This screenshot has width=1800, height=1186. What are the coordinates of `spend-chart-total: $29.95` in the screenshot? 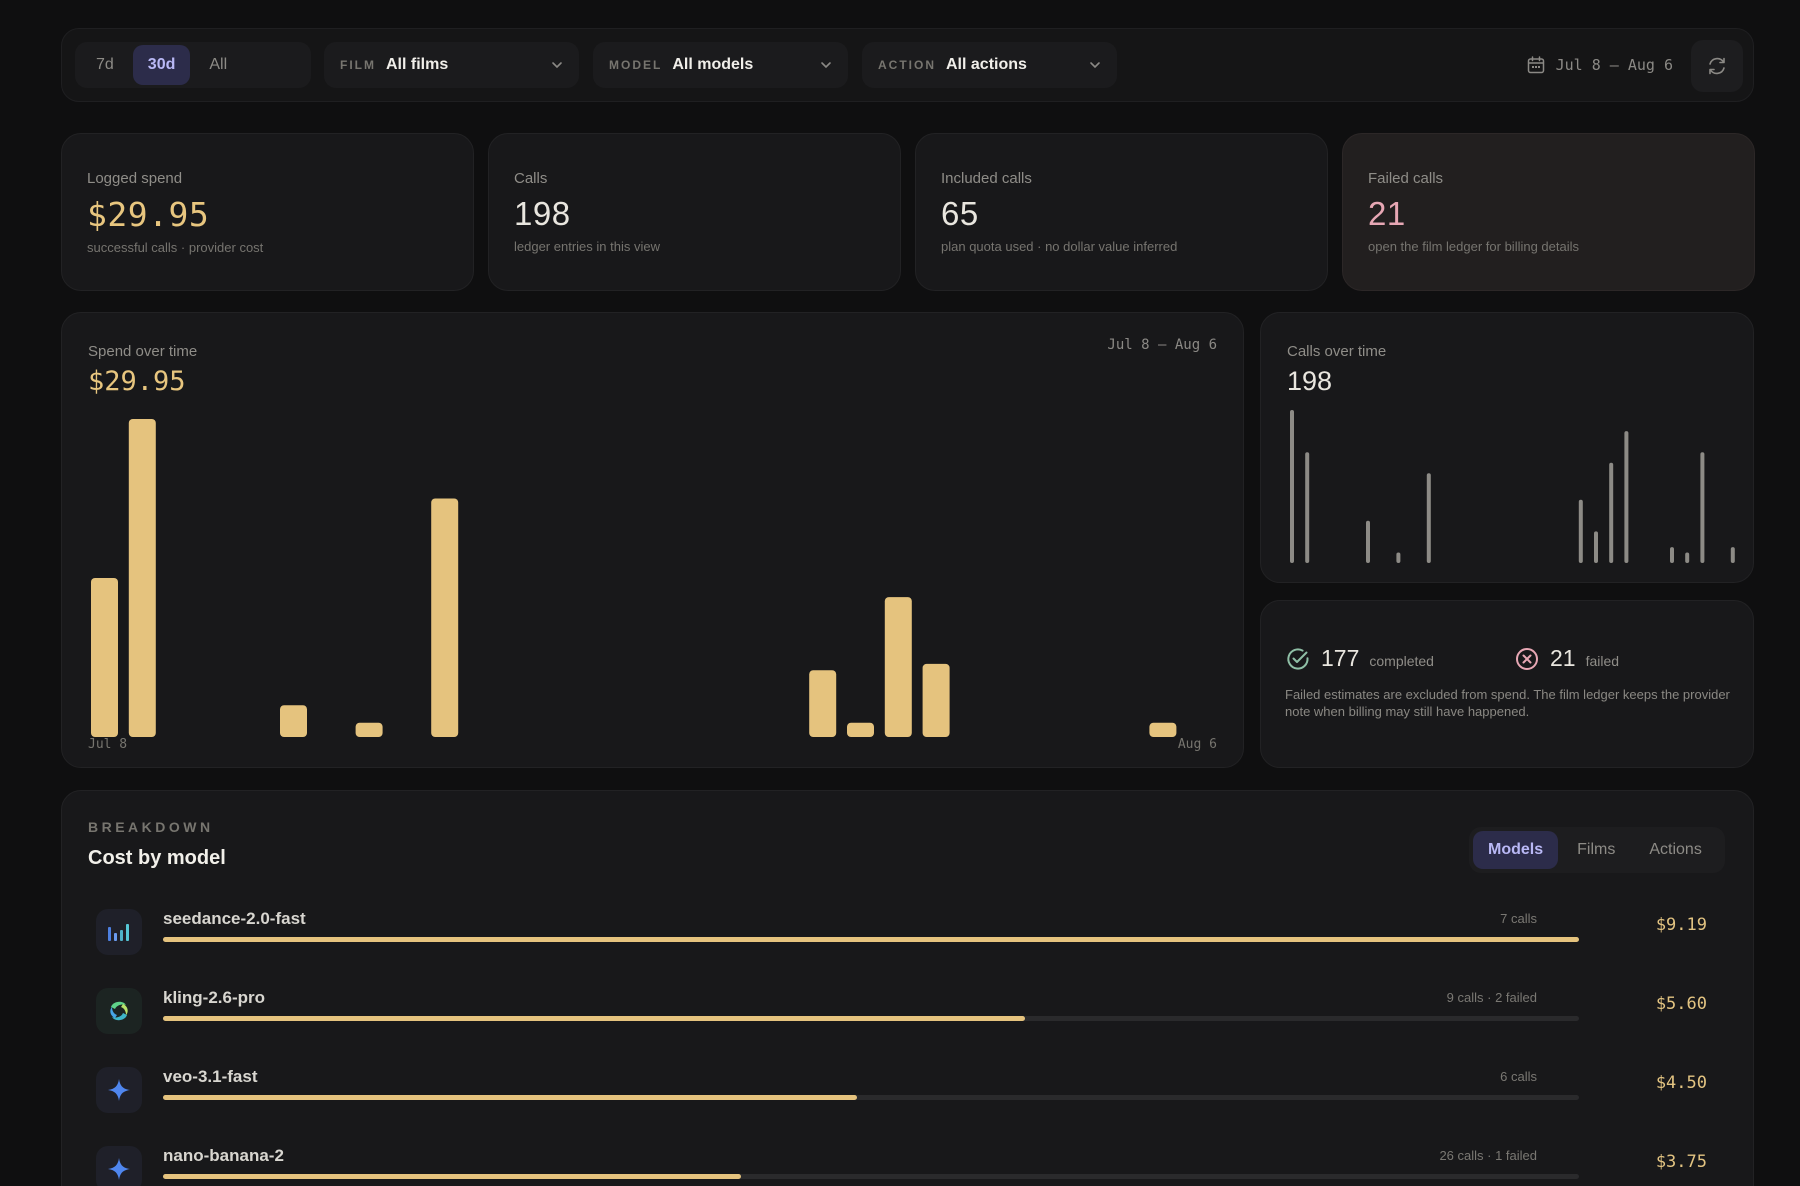 It's located at (137, 381).